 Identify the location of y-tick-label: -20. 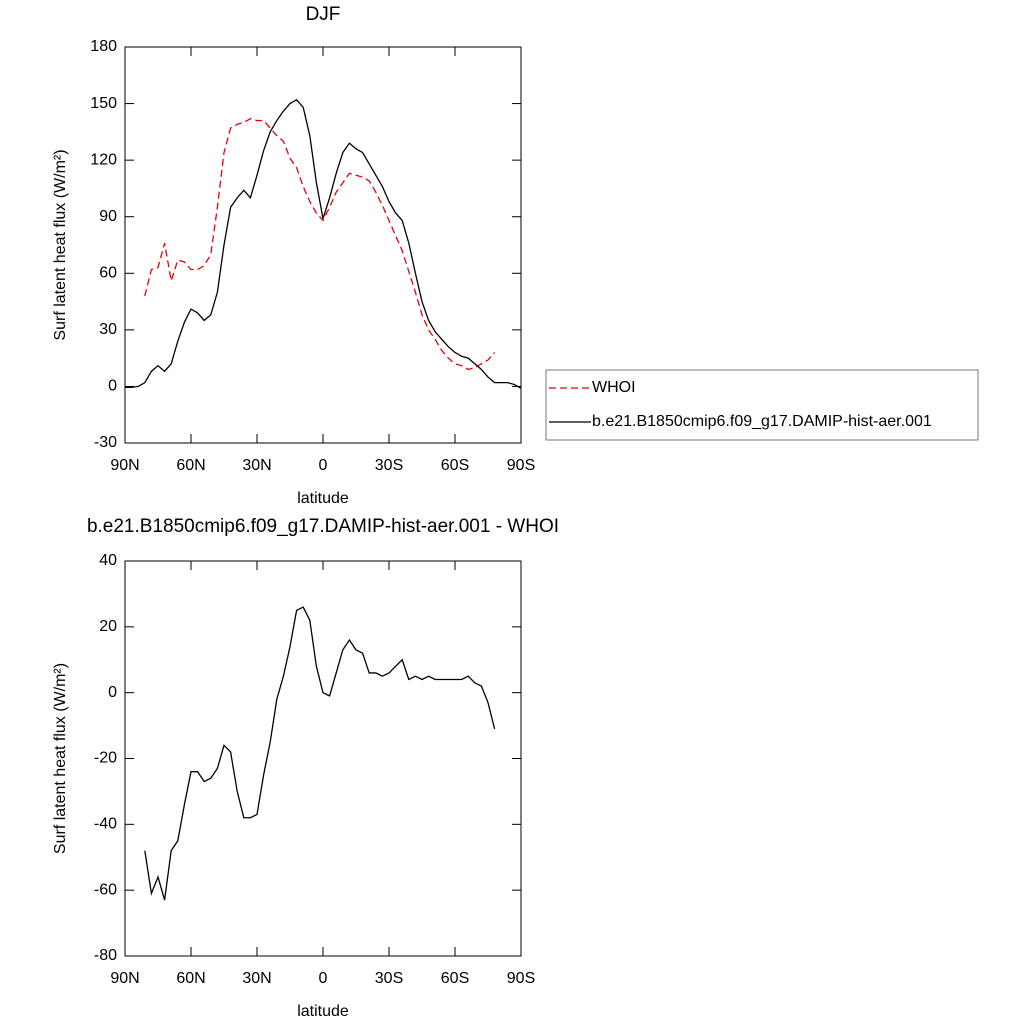
(105, 758).